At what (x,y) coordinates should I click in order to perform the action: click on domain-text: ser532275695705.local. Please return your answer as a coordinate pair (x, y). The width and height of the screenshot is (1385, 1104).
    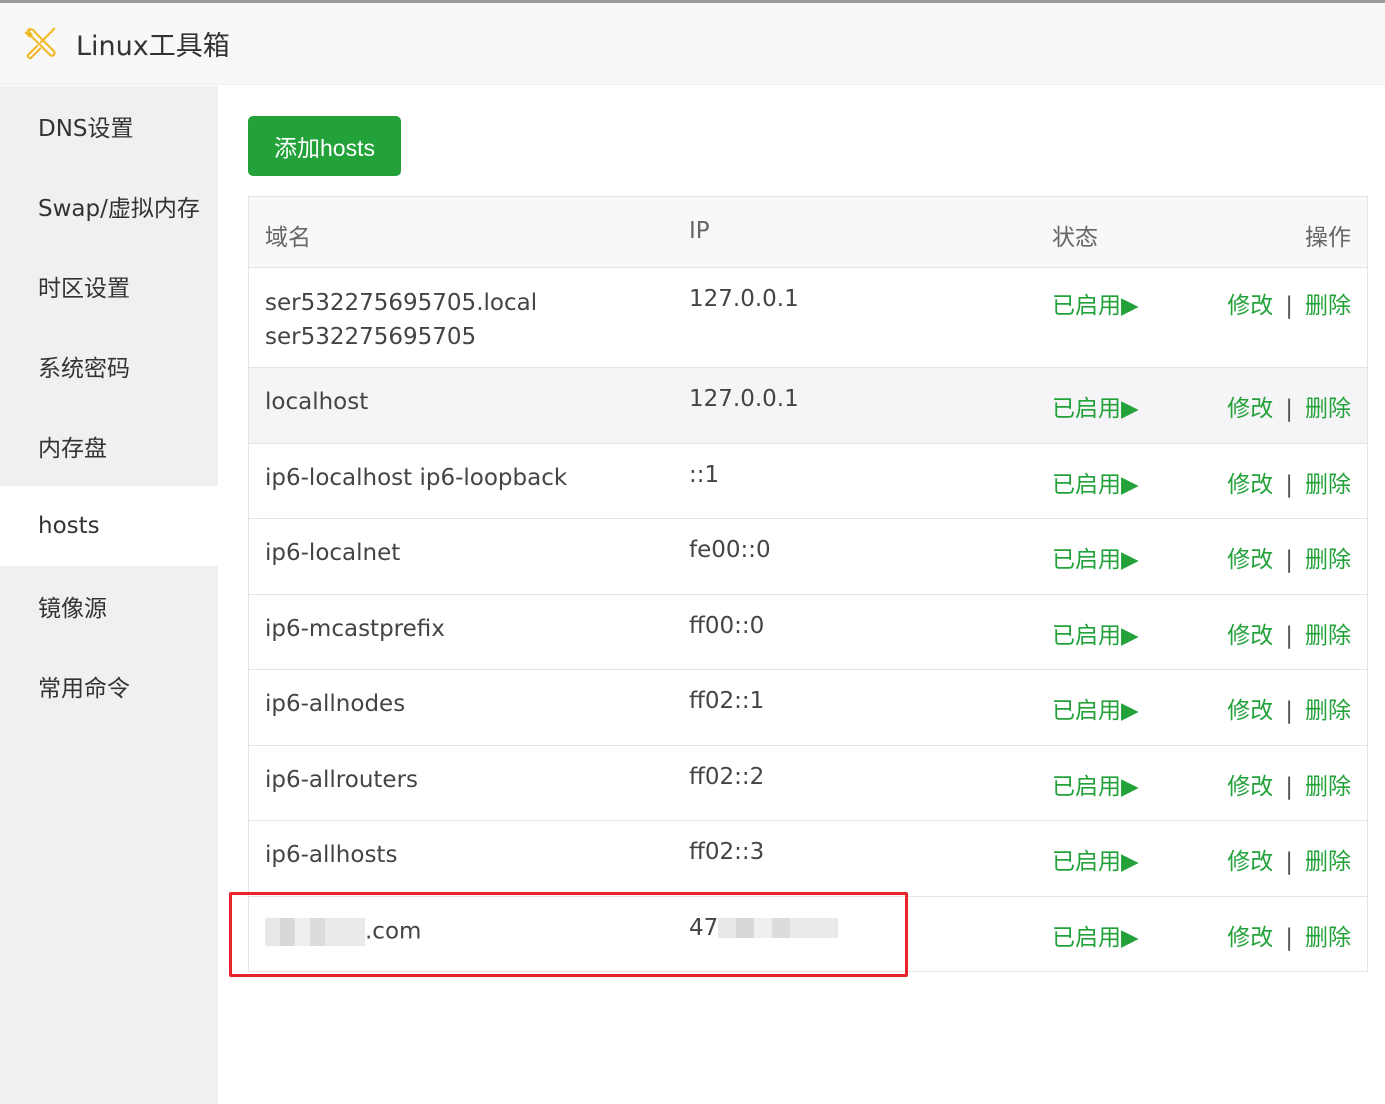
    Looking at the image, I should click on (401, 303).